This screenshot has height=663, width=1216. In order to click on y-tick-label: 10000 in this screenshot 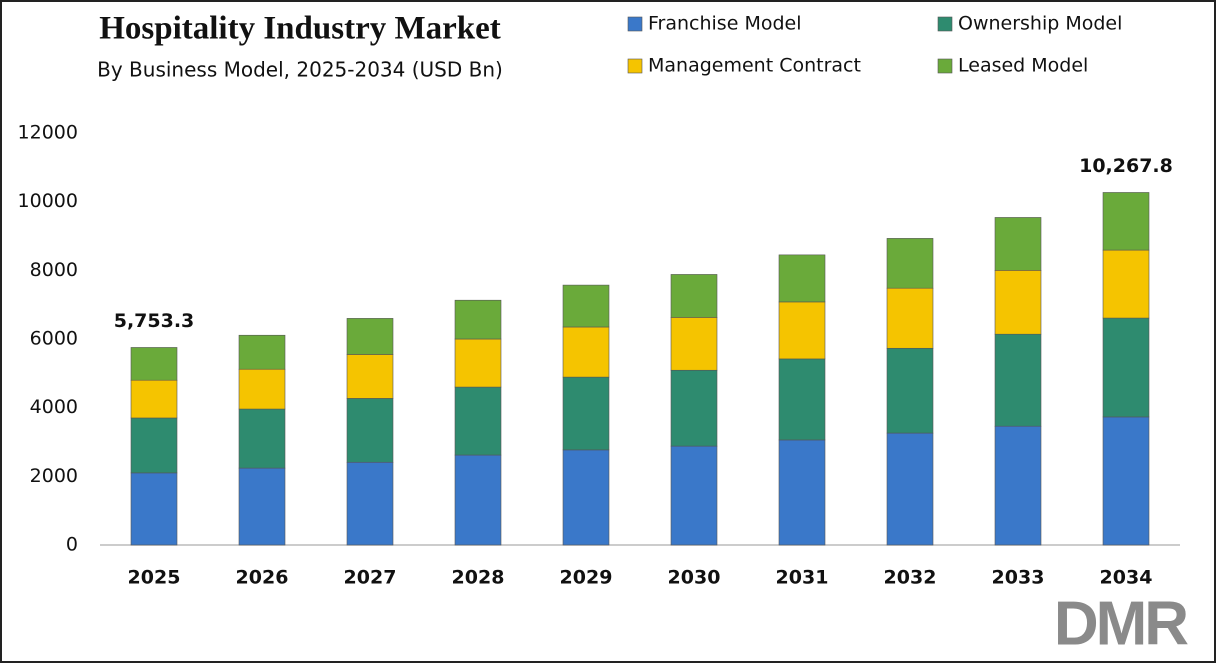, I will do `click(48, 201)`.